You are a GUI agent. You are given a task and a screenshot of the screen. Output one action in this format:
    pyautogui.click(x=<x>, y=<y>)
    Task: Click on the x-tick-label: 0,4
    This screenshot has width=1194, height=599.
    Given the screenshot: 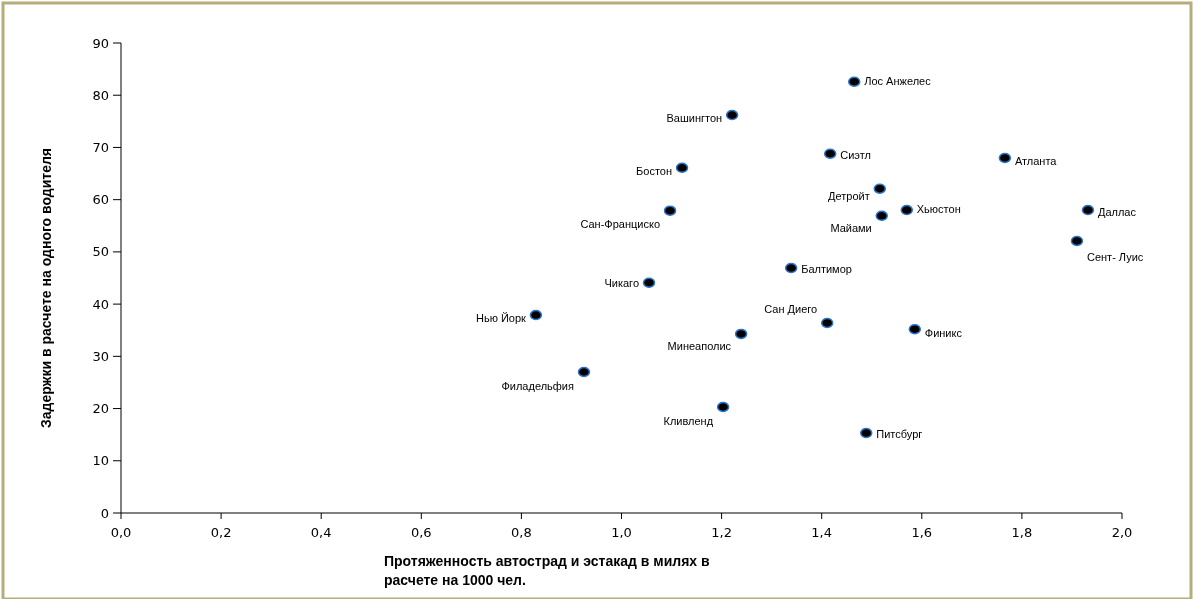 What is the action you would take?
    pyautogui.click(x=321, y=532)
    